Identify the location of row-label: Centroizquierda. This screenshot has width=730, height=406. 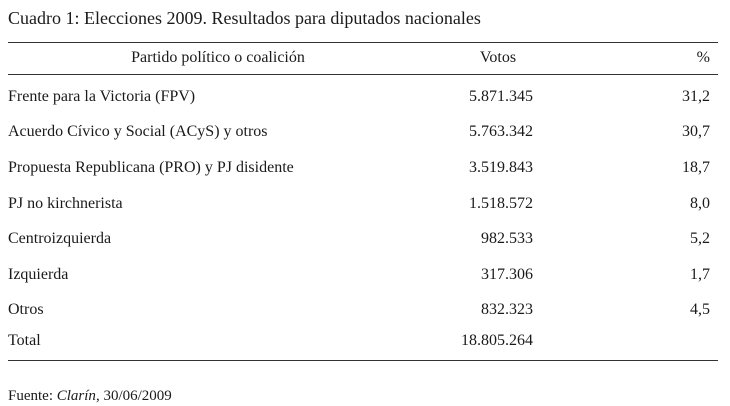
(60, 238).